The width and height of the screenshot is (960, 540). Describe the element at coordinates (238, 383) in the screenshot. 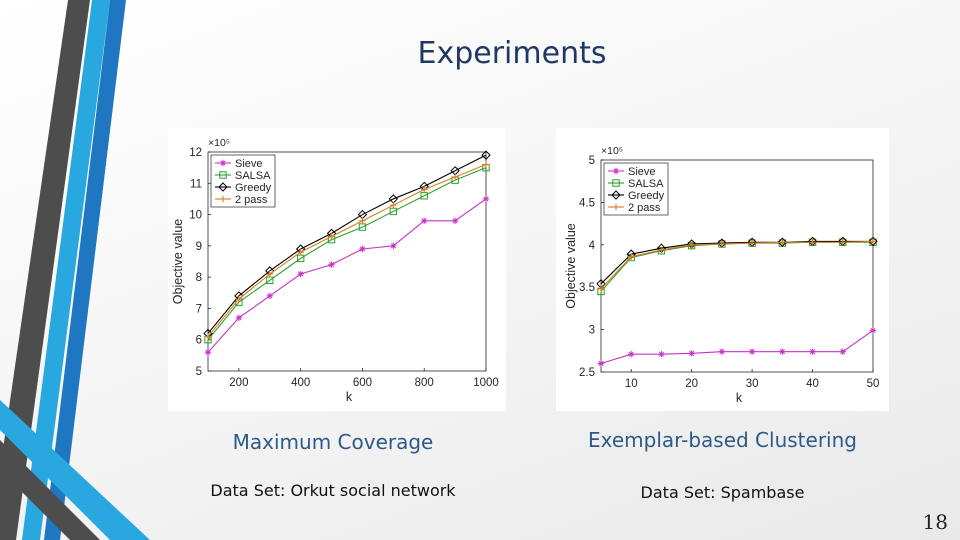

I see `x-tick-label: 200` at that location.